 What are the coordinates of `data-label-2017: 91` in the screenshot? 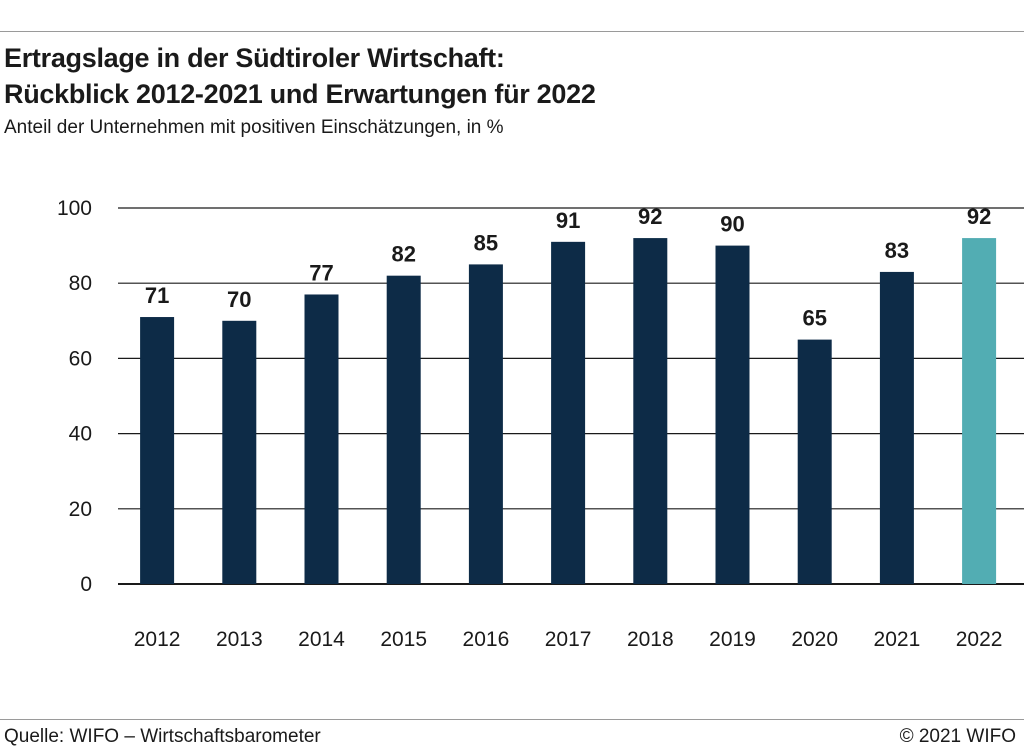 It's located at (568, 220).